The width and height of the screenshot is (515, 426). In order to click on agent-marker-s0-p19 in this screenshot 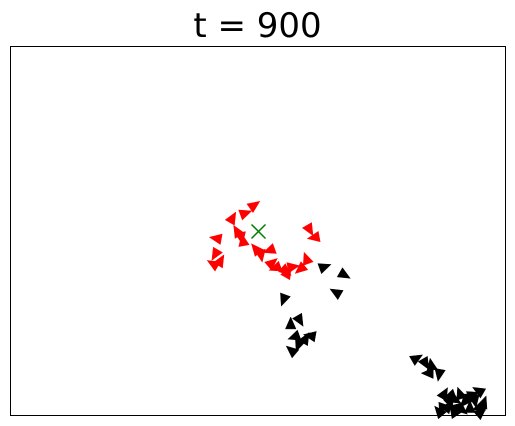, I will do `click(308, 258)`.